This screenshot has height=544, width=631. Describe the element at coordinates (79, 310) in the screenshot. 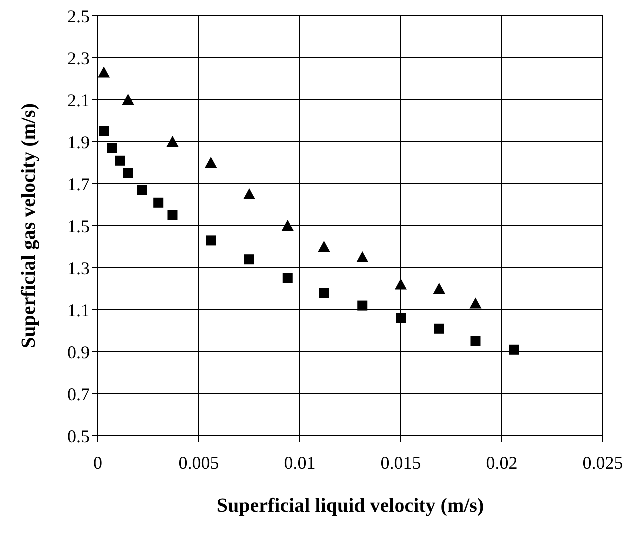

I see `y-tick-label: 1.1` at that location.